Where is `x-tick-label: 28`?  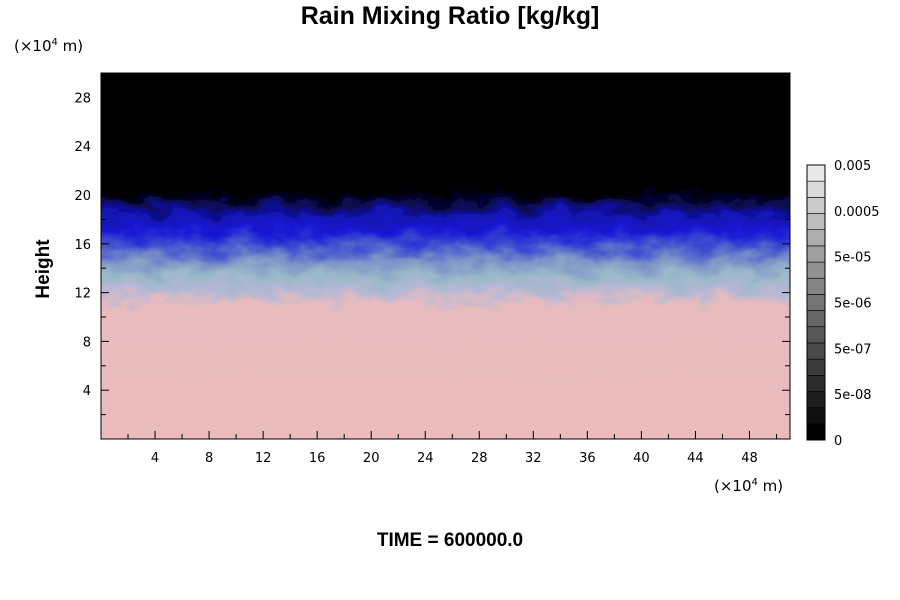 x-tick-label: 28 is located at coordinates (479, 458).